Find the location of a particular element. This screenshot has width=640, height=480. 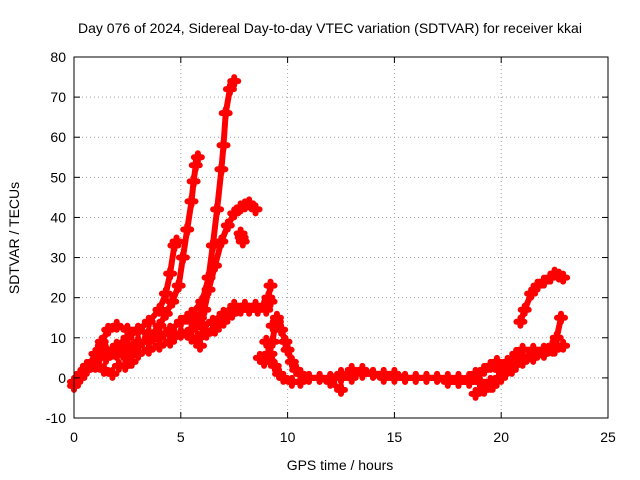

series-sat-p is located at coordinates (405, 373).